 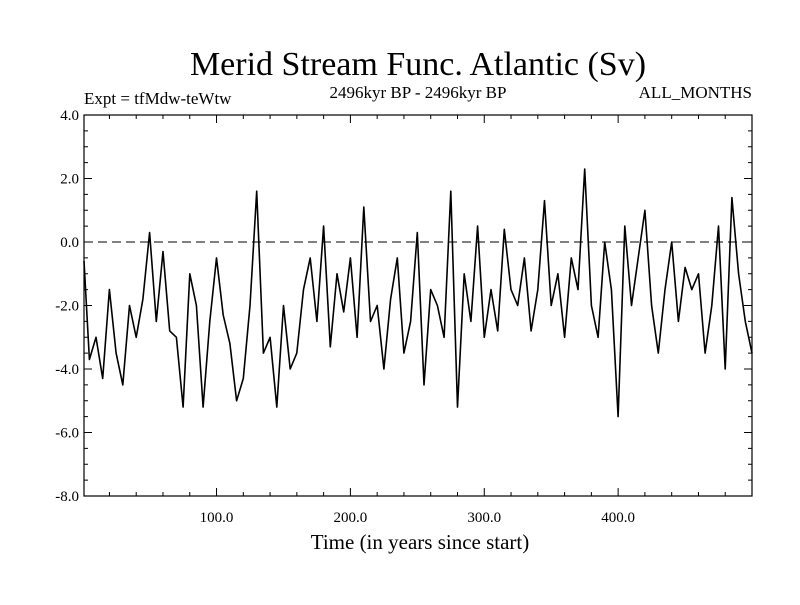 I want to click on x-tick-label: 400.0, so click(x=618, y=518).